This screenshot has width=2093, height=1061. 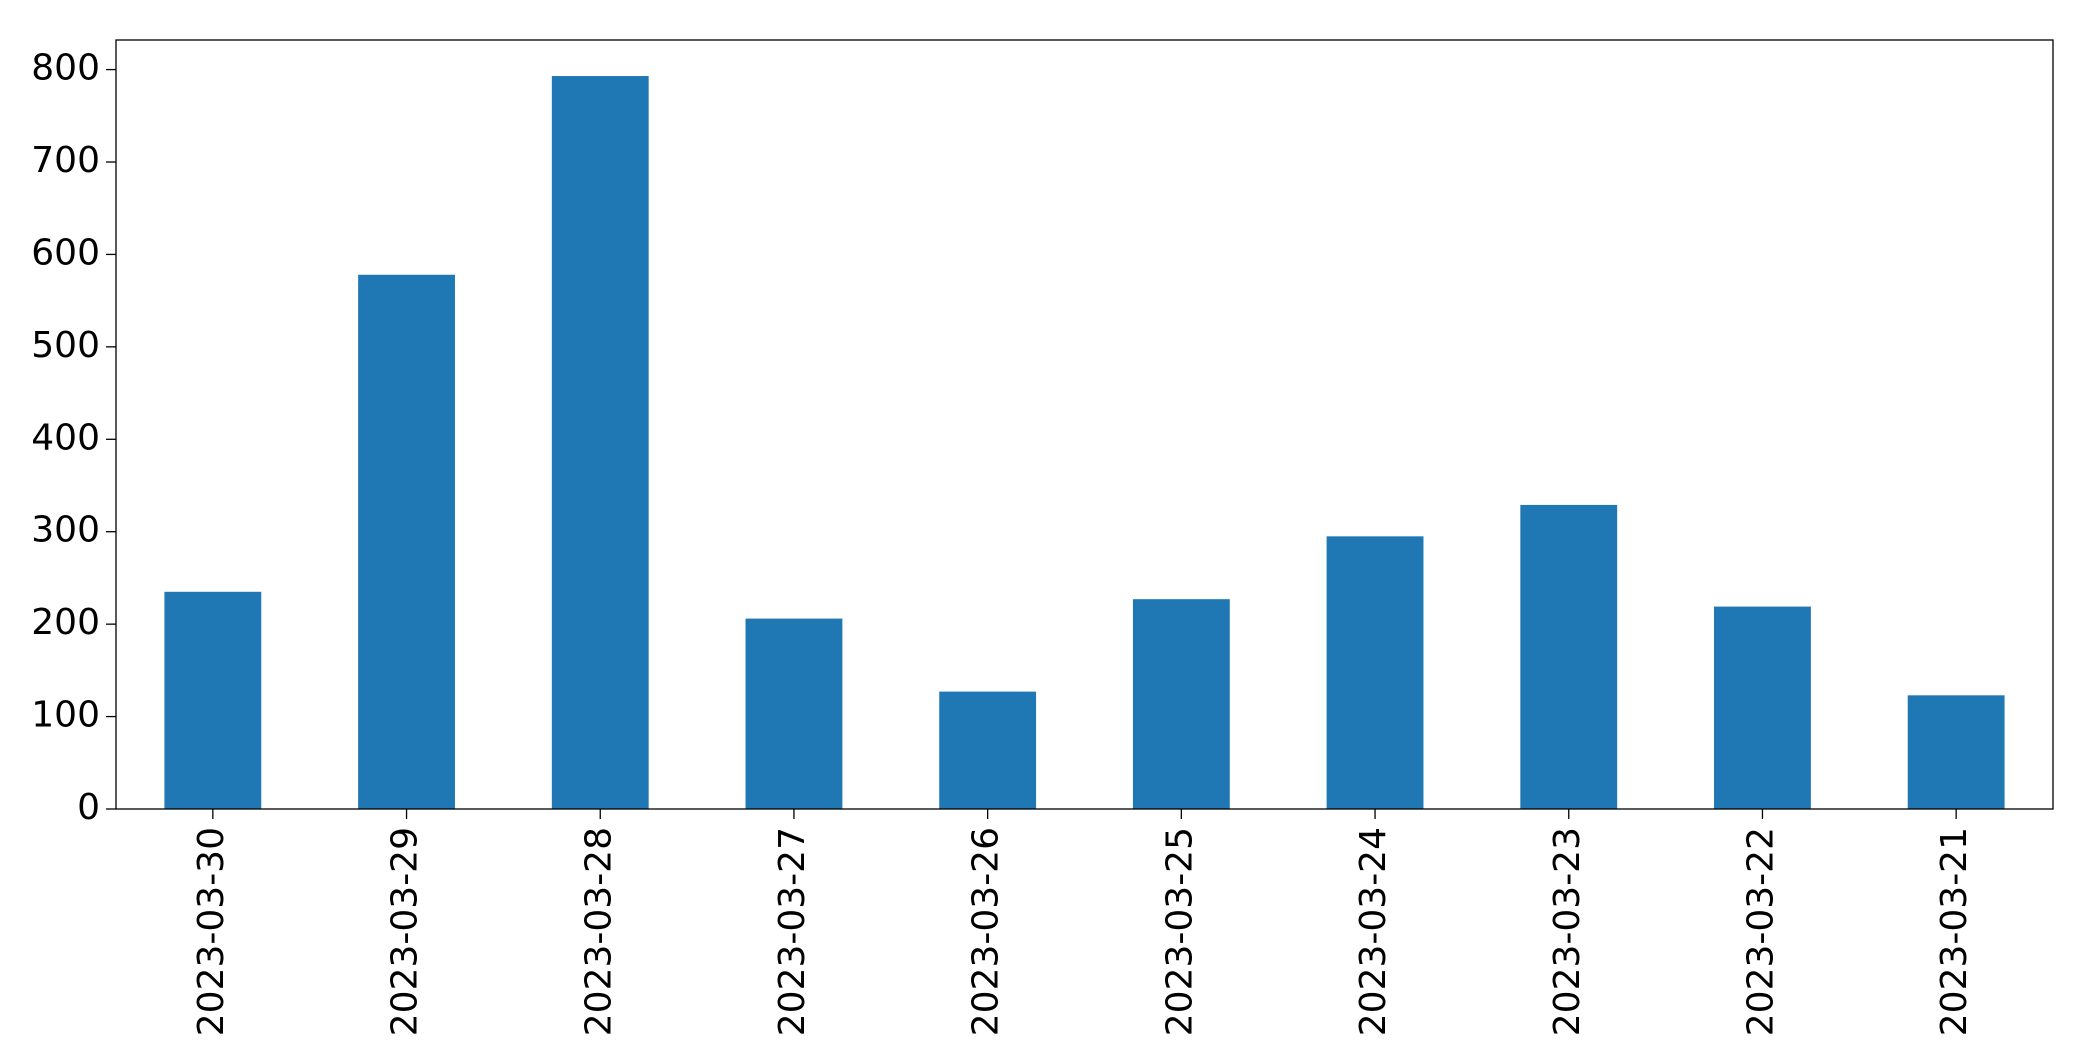 I want to click on x-tick-label: 2023-03-30, so click(x=211, y=931).